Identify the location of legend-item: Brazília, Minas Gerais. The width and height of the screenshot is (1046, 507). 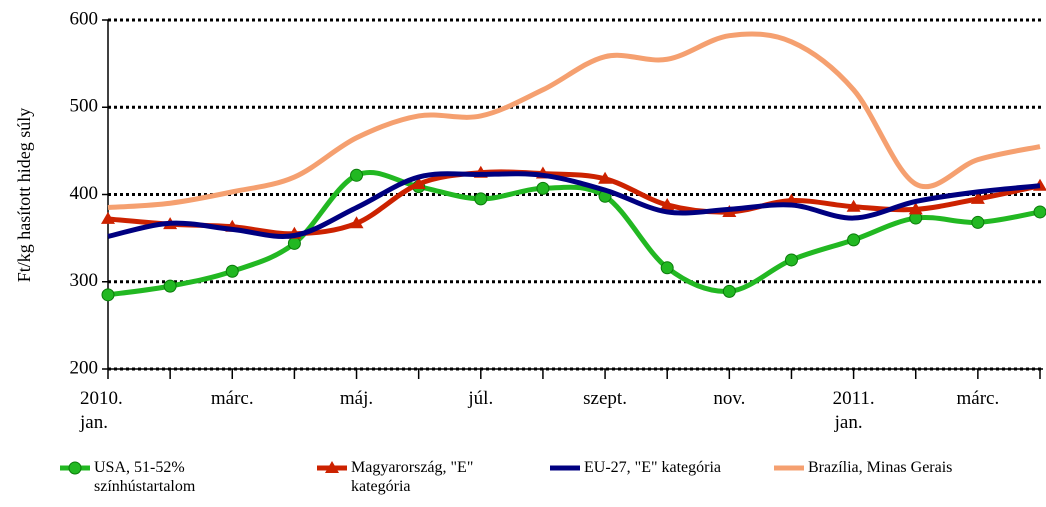
(902, 467).